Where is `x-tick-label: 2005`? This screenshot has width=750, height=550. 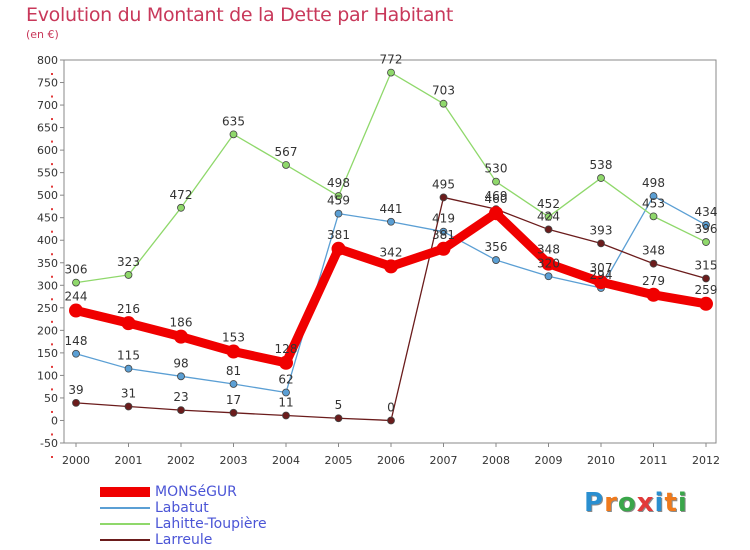 x-tick-label: 2005 is located at coordinates (339, 460).